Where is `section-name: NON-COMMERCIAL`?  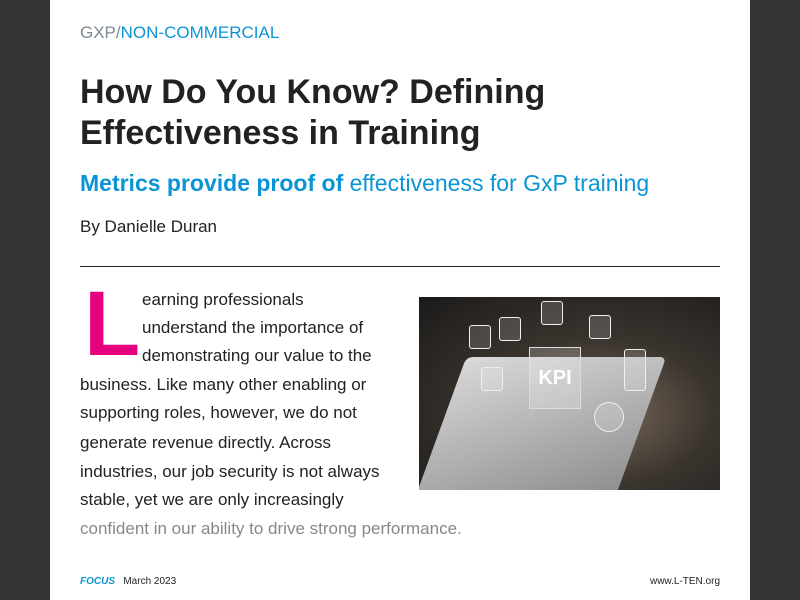
section-name: NON-COMMERCIAL is located at coordinates (200, 32).